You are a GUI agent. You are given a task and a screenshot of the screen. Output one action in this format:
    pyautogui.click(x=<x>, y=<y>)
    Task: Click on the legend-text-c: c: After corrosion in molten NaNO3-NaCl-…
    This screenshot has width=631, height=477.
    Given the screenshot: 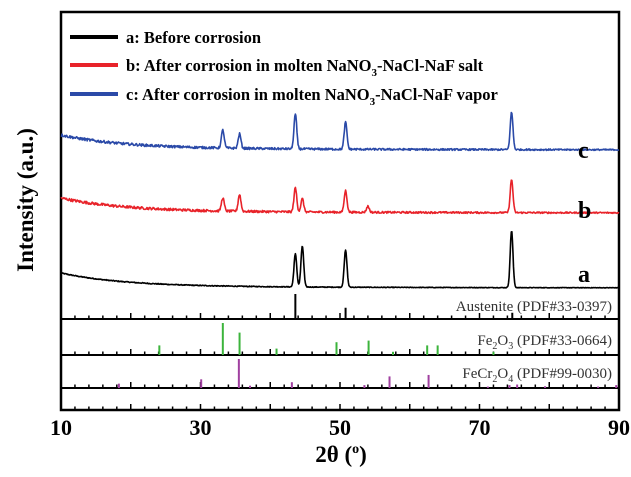 What is the action you would take?
    pyautogui.click(x=312, y=96)
    